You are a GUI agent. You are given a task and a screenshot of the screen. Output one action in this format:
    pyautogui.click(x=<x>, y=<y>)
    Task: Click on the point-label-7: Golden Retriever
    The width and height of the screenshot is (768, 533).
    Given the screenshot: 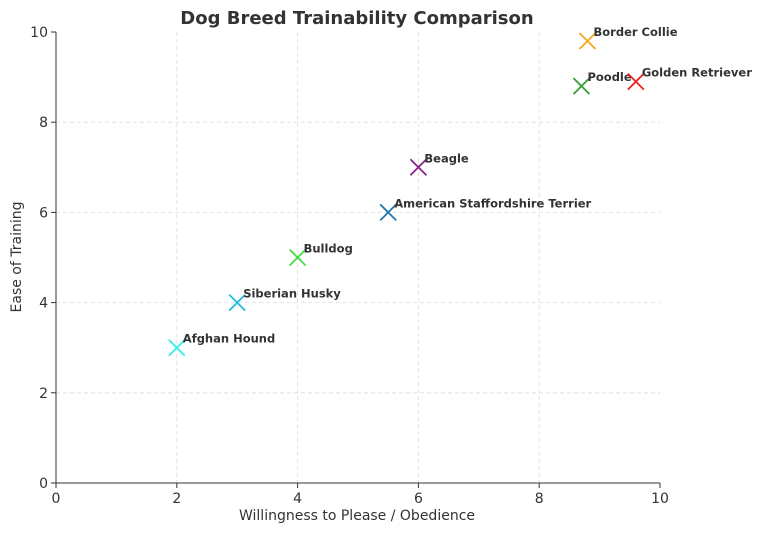 What is the action you would take?
    pyautogui.click(x=697, y=73)
    